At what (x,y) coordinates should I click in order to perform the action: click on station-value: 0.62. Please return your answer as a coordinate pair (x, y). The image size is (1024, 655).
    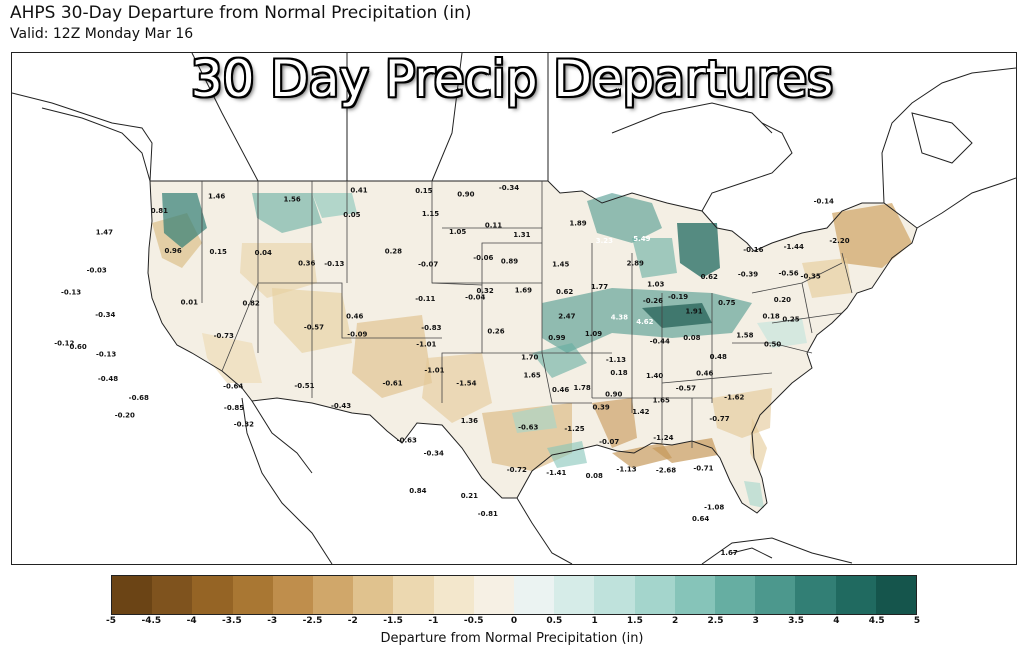
    Looking at the image, I should click on (564, 292).